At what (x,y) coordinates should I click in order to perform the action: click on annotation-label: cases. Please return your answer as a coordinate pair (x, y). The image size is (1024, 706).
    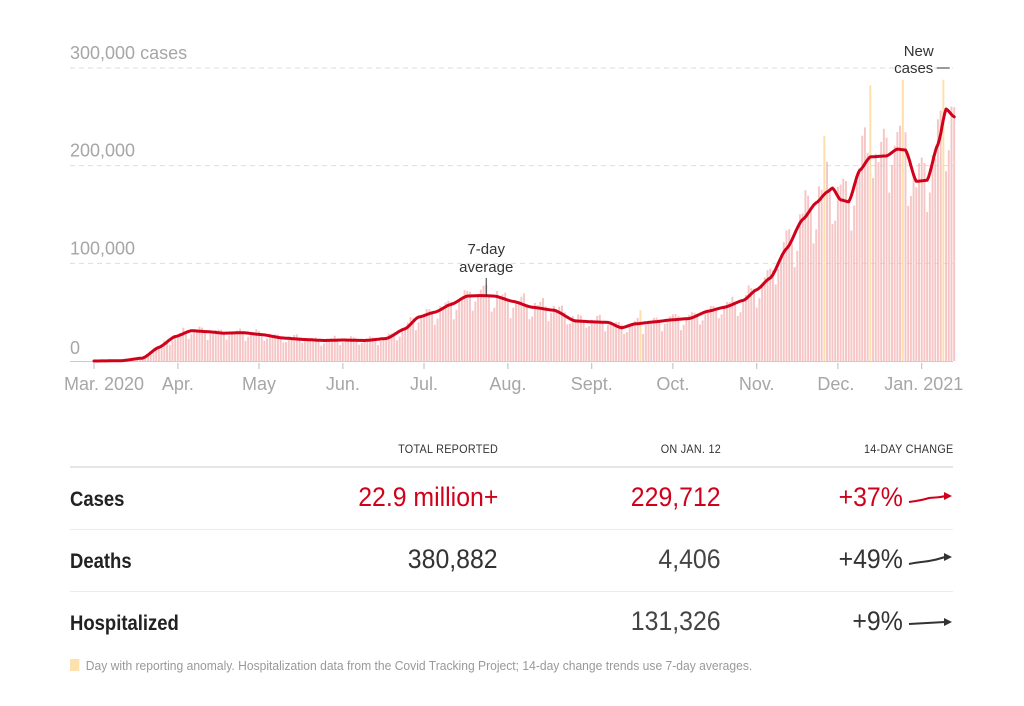
    Looking at the image, I should click on (913, 68).